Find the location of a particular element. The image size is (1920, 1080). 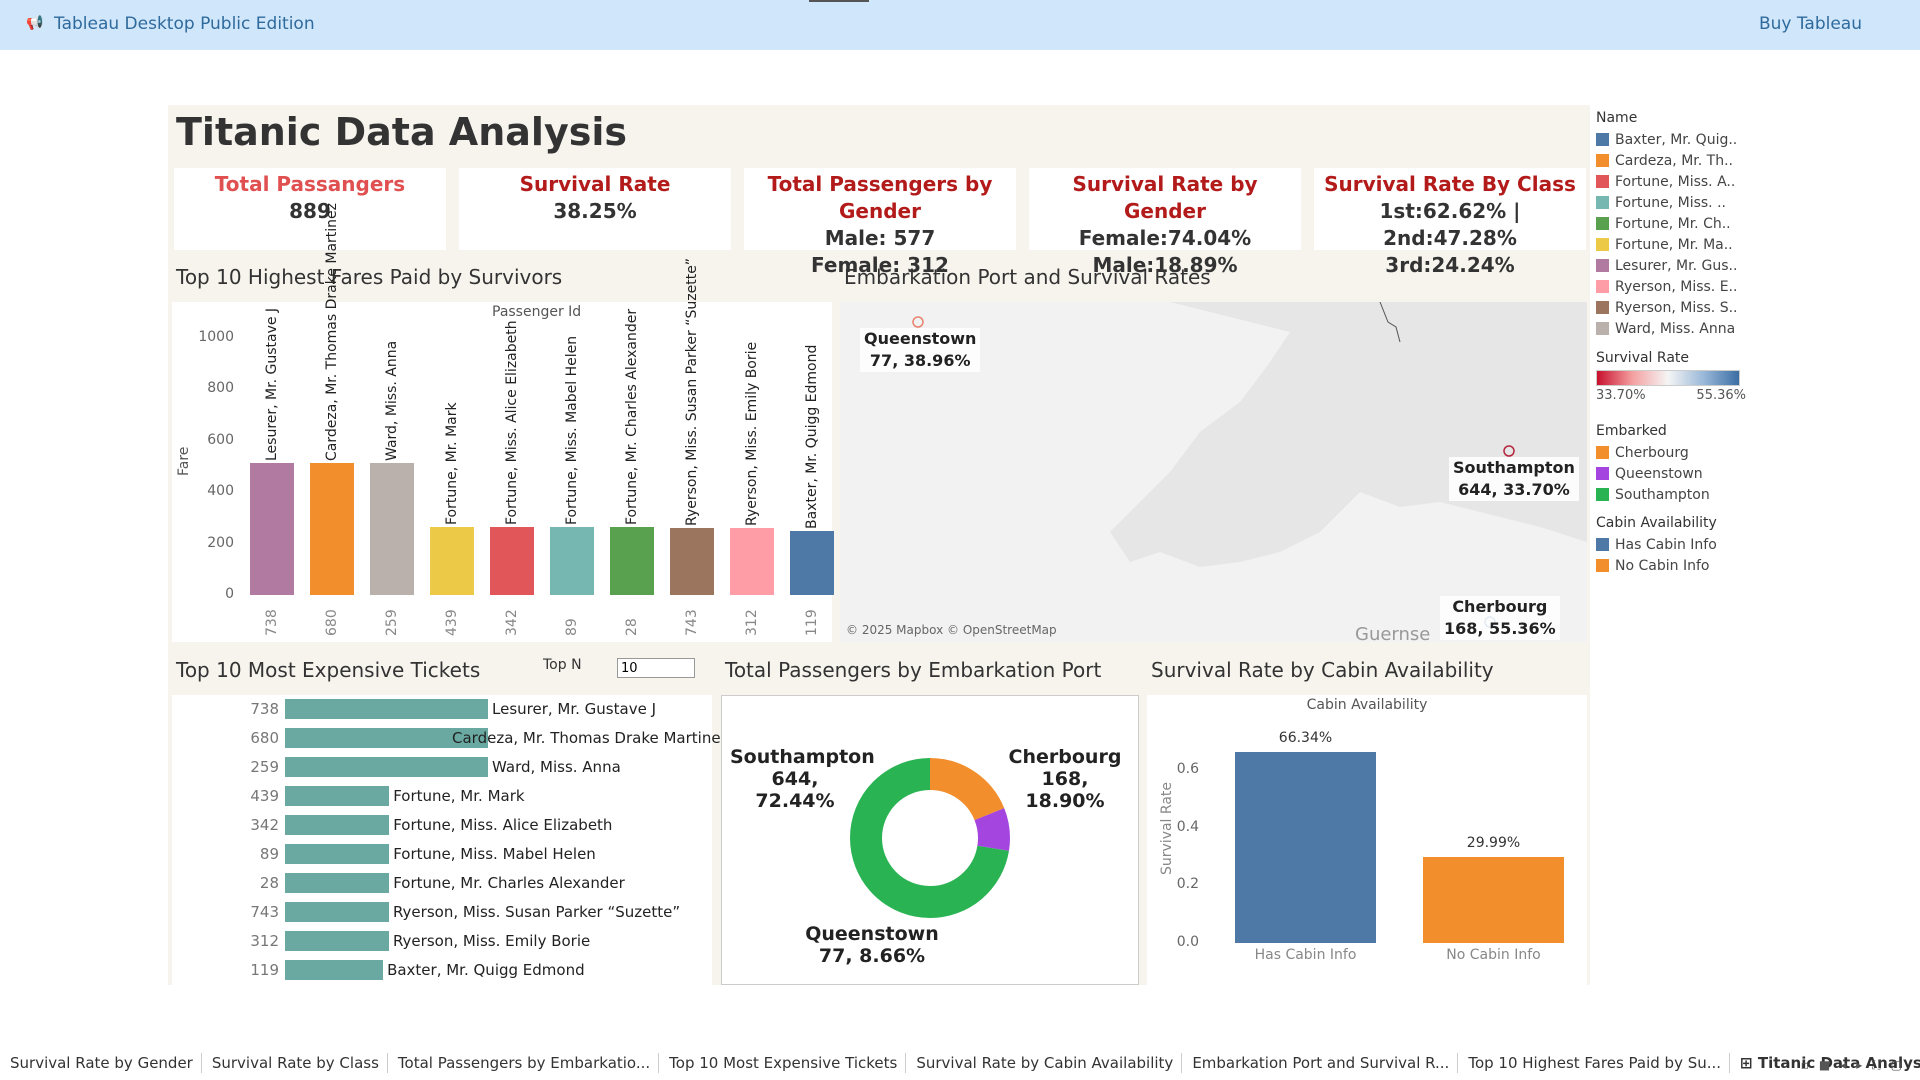

port-value: 168, 55.36% is located at coordinates (1500, 628).